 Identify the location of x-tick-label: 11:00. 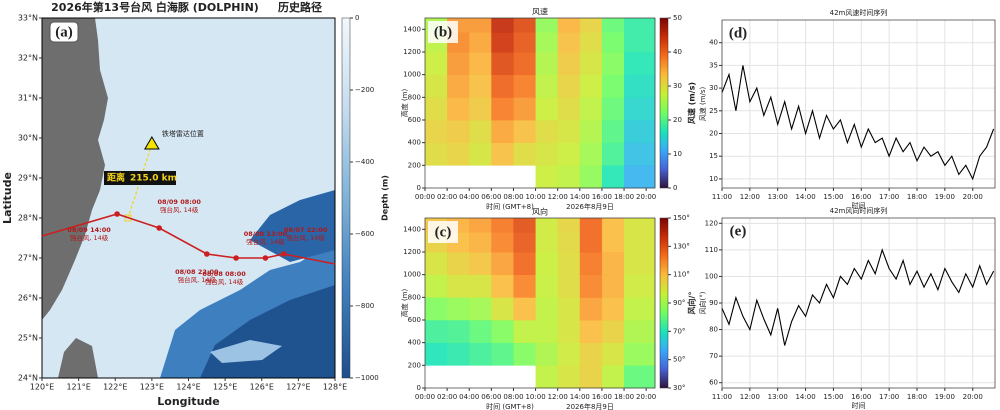
(722, 197).